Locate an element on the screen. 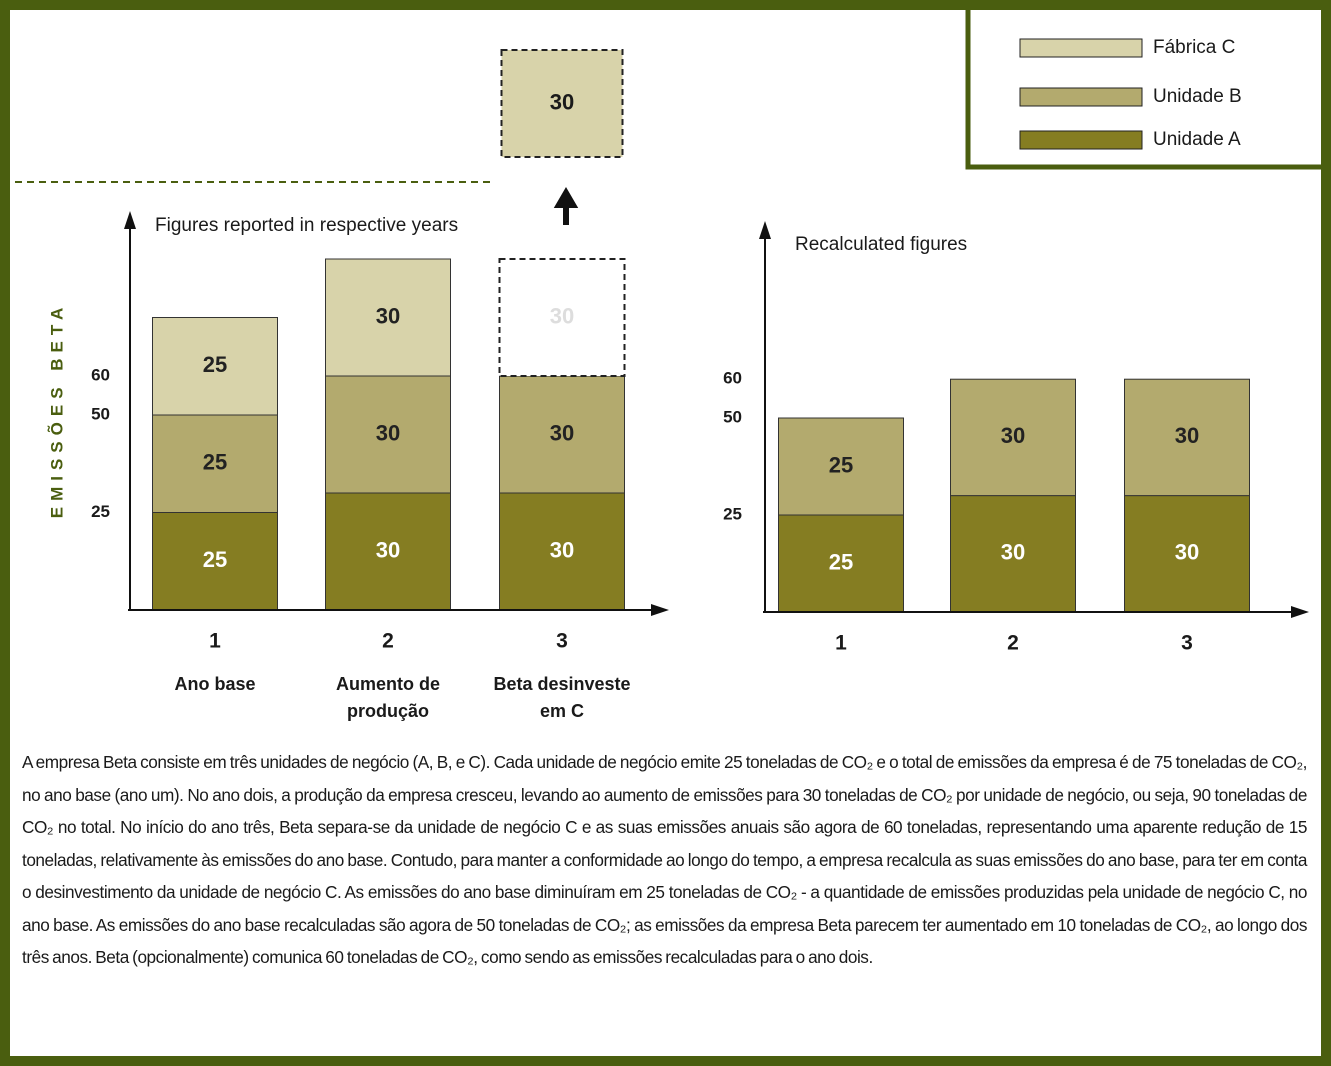  legend-label: Unidade A is located at coordinates (1197, 139).